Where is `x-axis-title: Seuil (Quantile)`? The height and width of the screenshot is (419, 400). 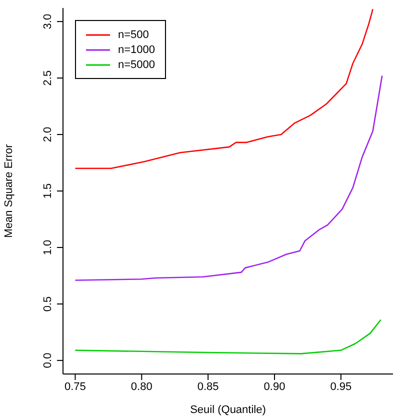 x-axis-title: Seuil (Quantile) is located at coordinates (228, 410).